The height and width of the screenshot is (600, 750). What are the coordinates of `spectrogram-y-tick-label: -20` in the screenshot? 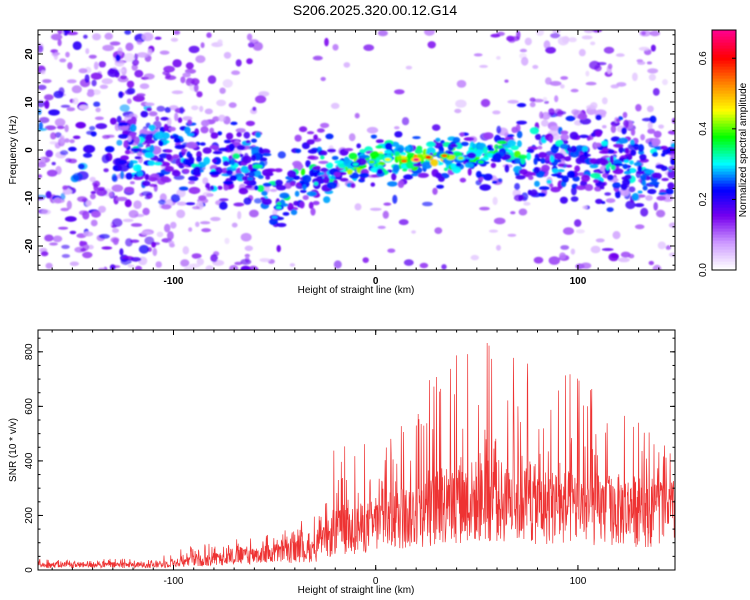 It's located at (29, 245).